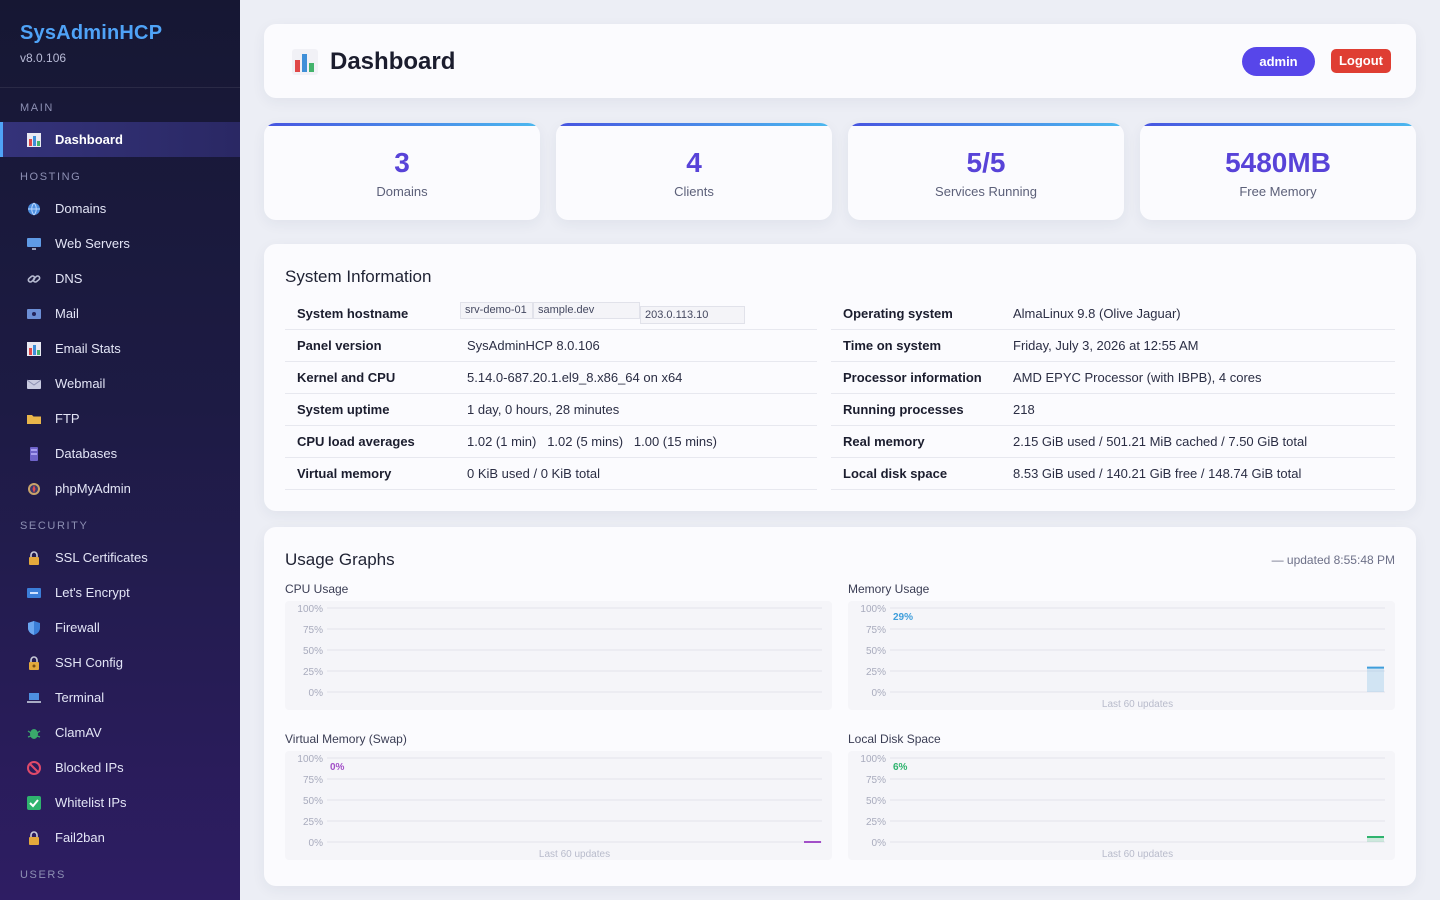 The width and height of the screenshot is (1440, 900). I want to click on sidebar-item-databases: Databases, so click(120, 453).